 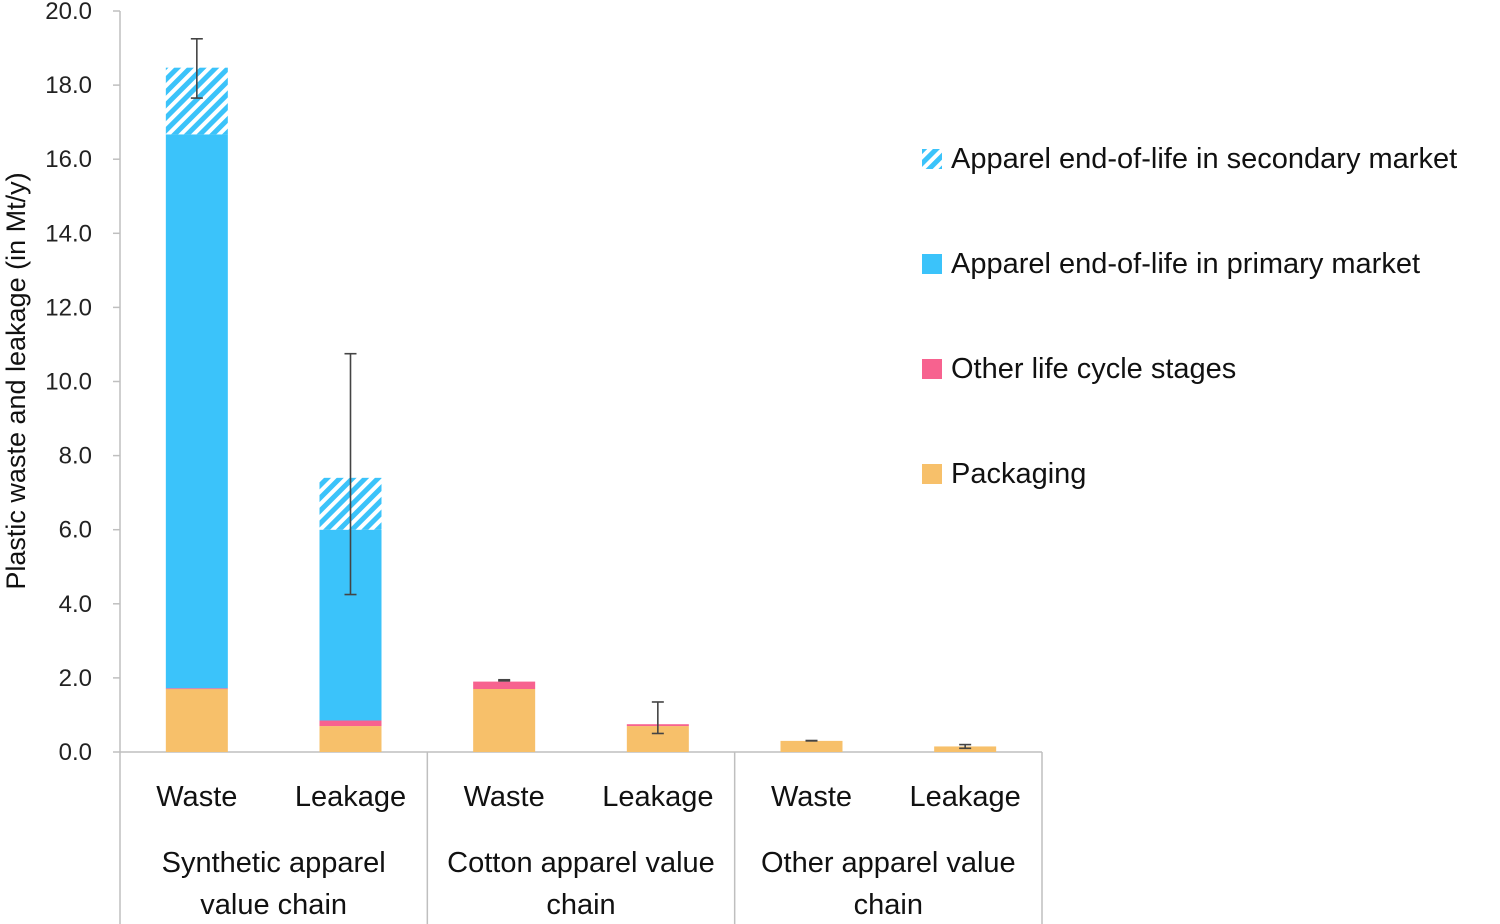 What do you see at coordinates (581, 863) in the screenshot?
I see `group-label: Cotton apparel value` at bounding box center [581, 863].